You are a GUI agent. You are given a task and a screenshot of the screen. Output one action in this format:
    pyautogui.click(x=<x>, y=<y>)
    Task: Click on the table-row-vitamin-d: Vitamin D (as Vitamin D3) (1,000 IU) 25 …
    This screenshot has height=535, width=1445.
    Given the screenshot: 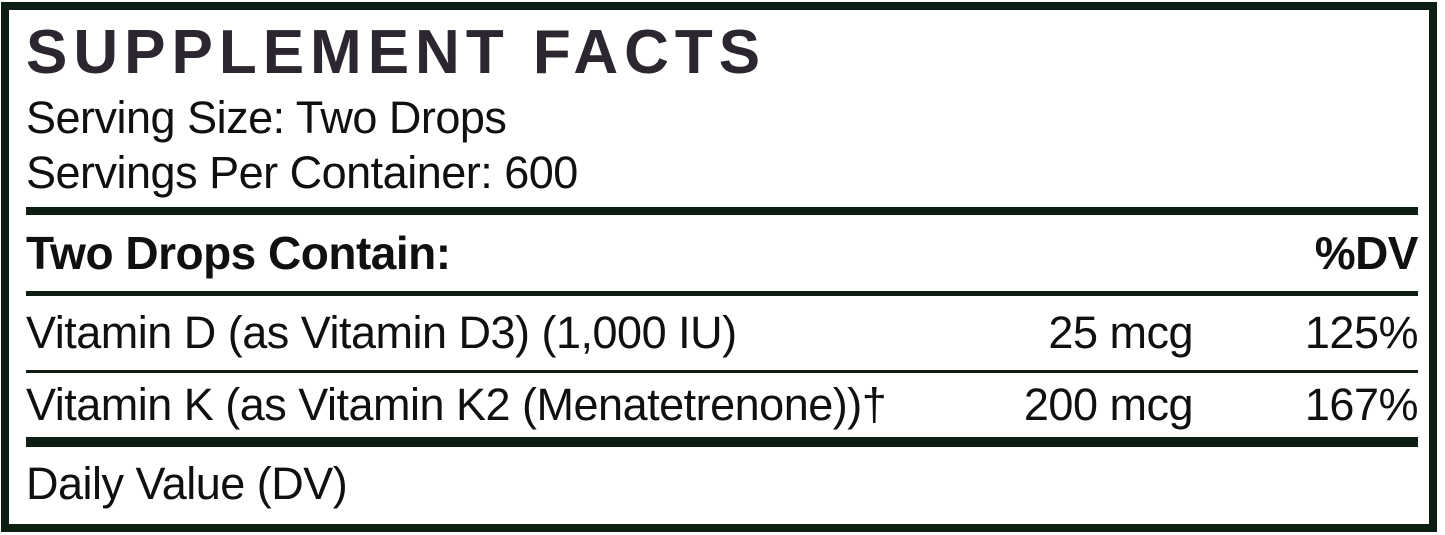 What is the action you would take?
    pyautogui.click(x=722, y=333)
    